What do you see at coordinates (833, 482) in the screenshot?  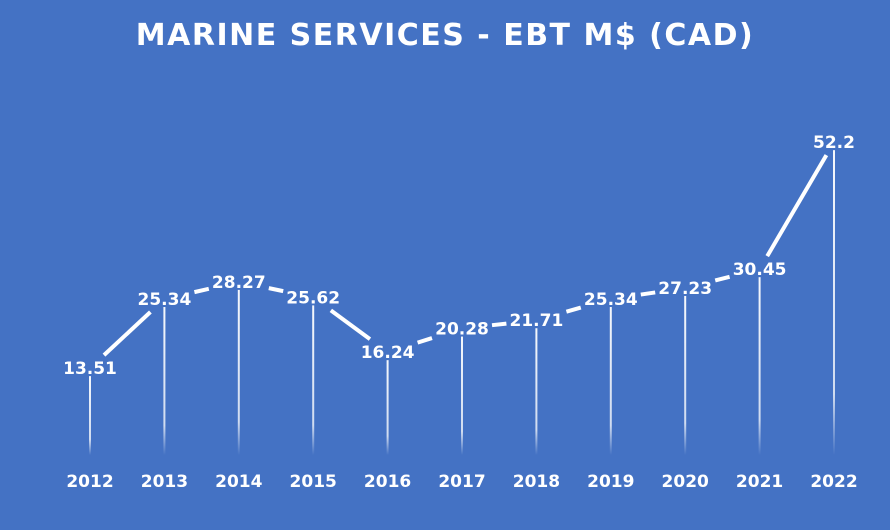 I see `x-tick-label: 2022` at bounding box center [833, 482].